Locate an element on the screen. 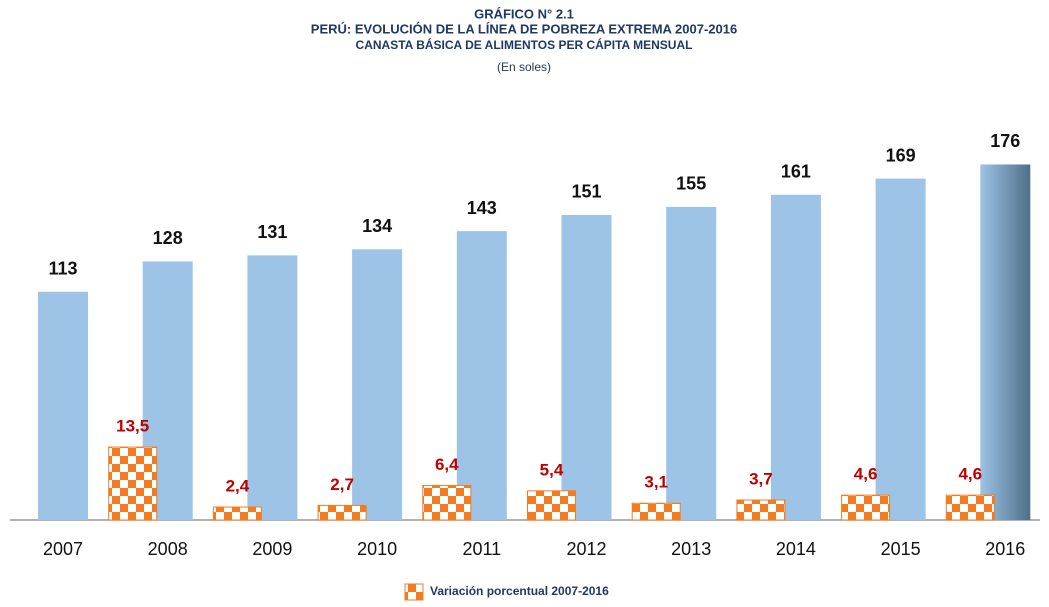 The width and height of the screenshot is (1049, 607). x-tick-label: 2016 is located at coordinates (1005, 549).